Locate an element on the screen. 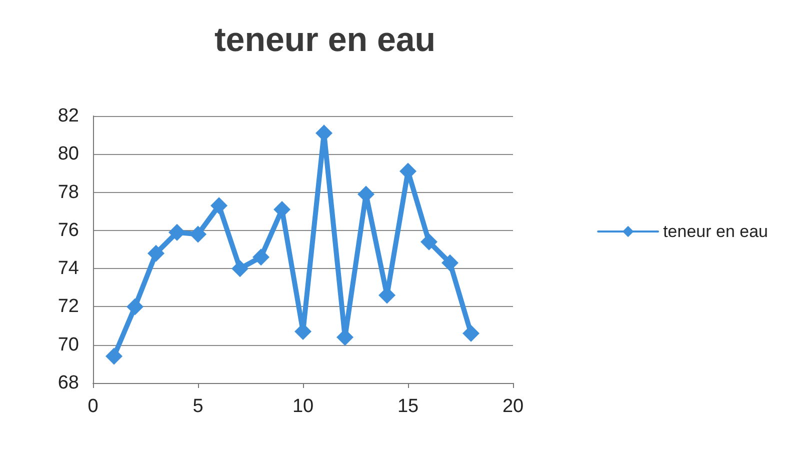 The width and height of the screenshot is (788, 463). y-tick-label: 74 is located at coordinates (69, 269).